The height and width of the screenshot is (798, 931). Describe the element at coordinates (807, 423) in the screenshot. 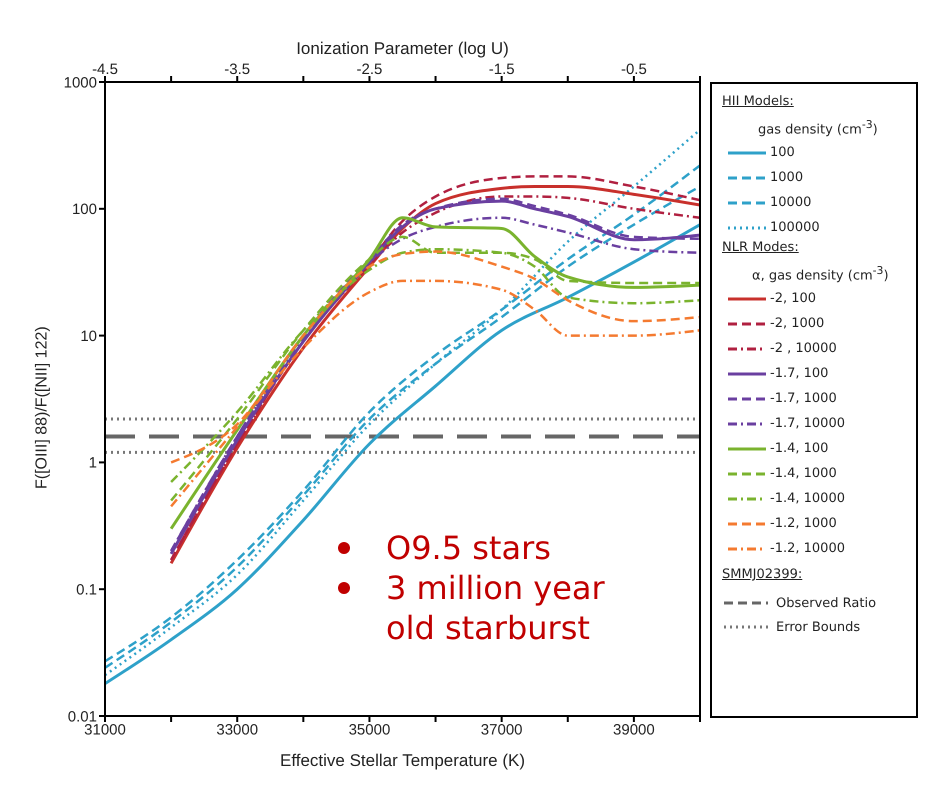

I see `legend-label: -1.7, 10000` at that location.